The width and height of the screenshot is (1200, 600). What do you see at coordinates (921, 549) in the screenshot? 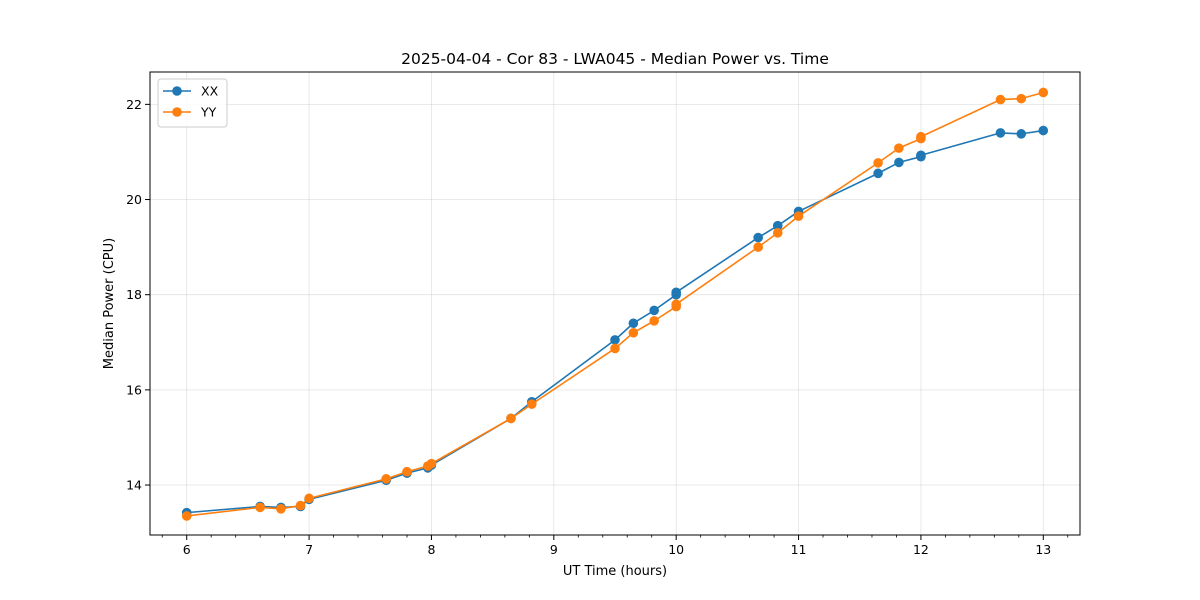
I see `x-tick-label: 12` at bounding box center [921, 549].